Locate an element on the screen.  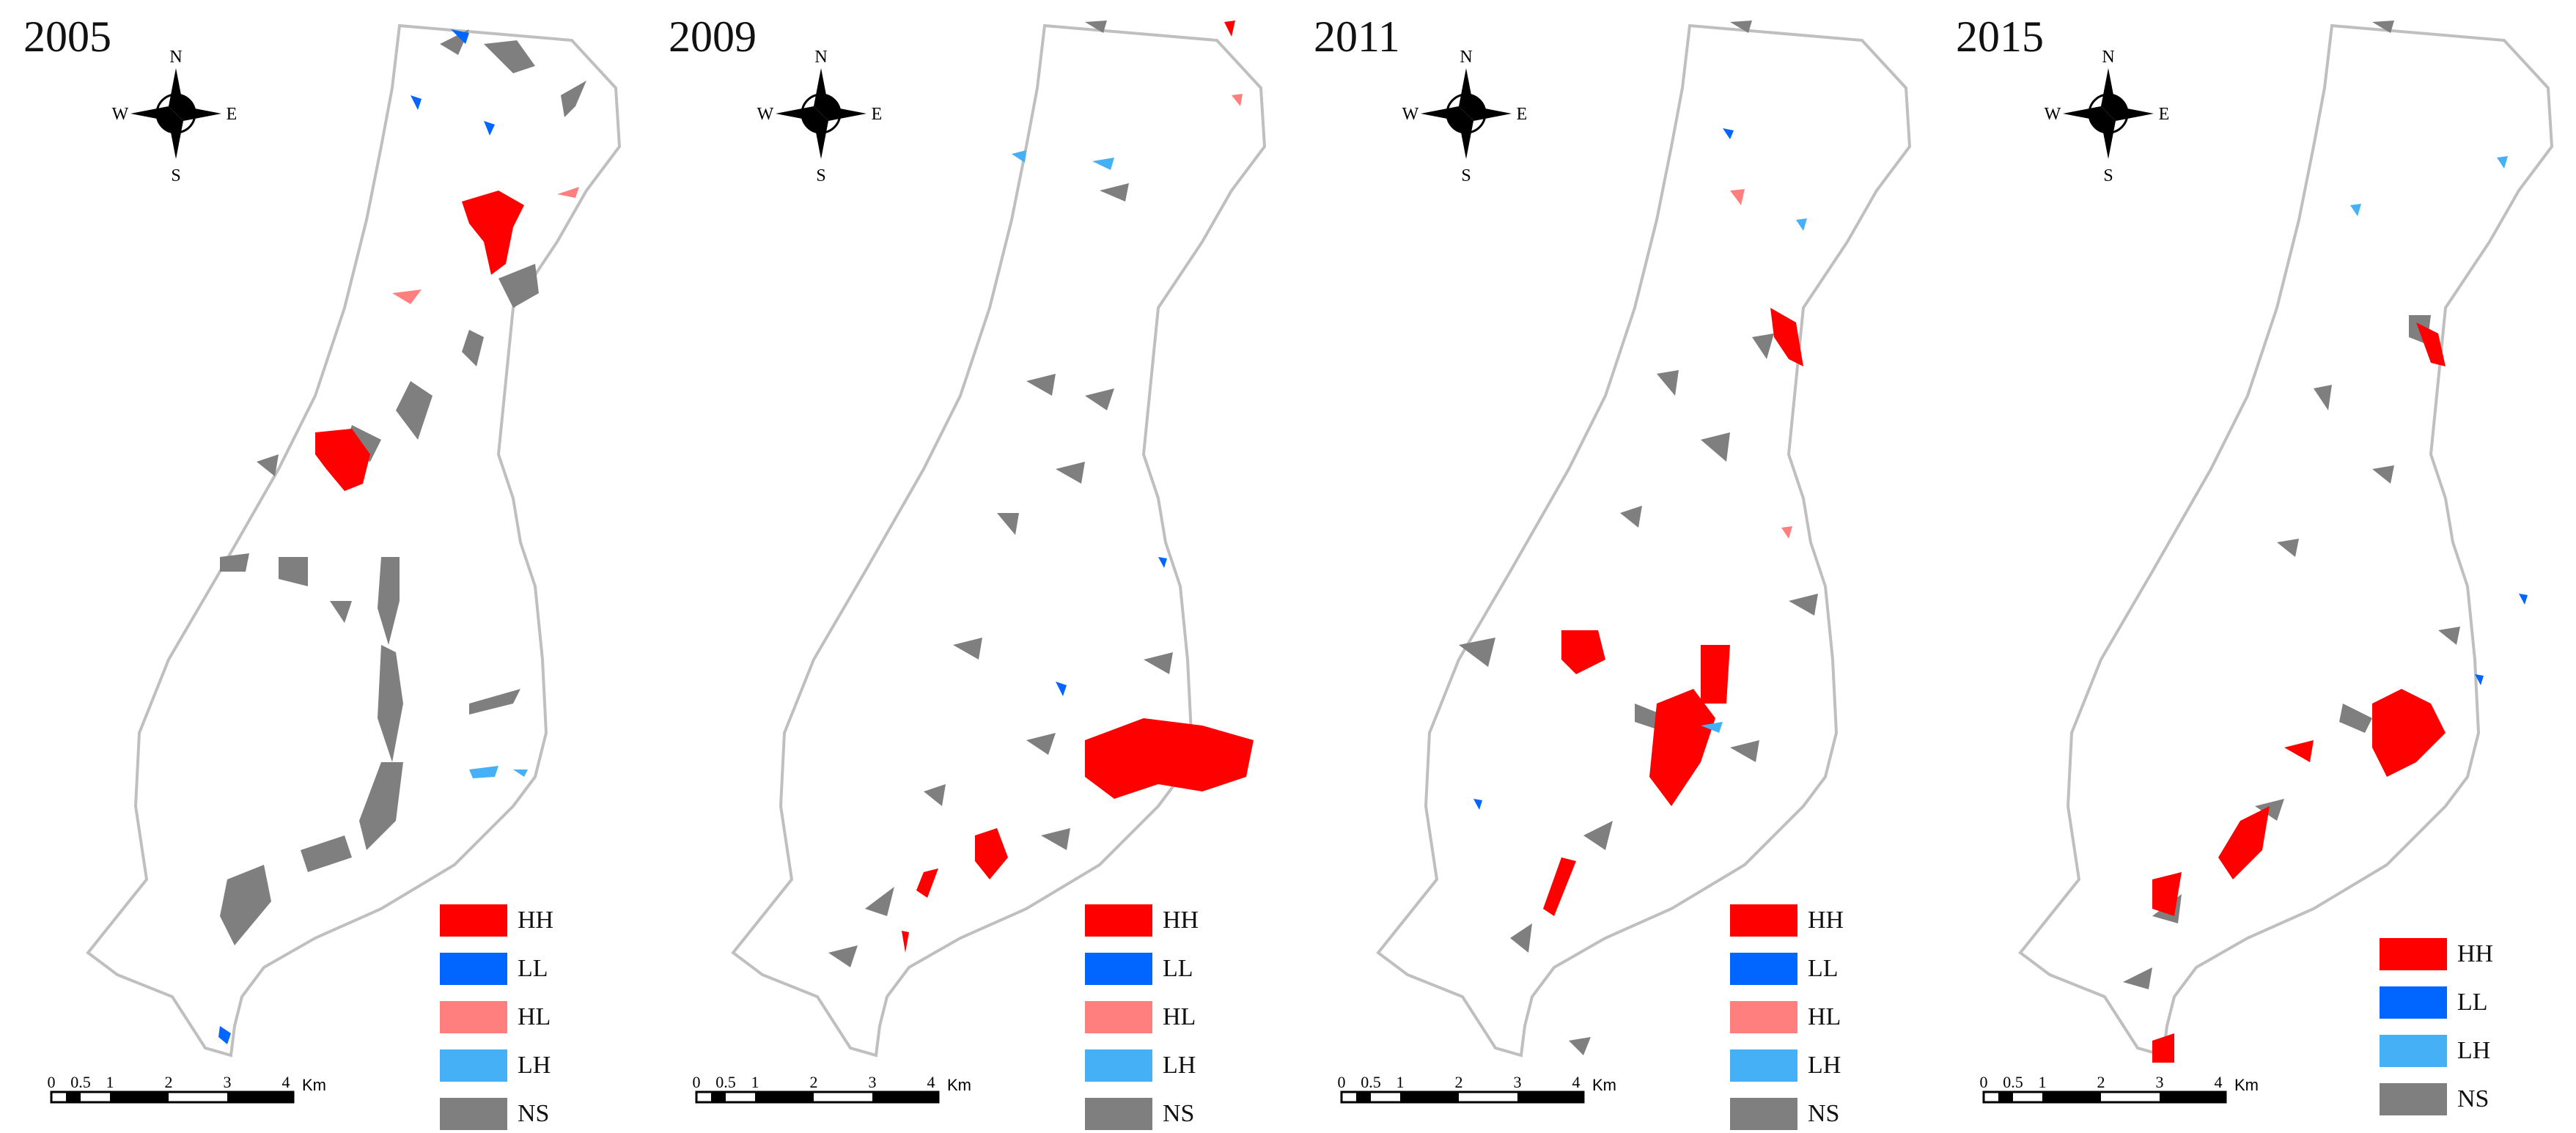
panel-year-title: 2015 is located at coordinates (2000, 36).